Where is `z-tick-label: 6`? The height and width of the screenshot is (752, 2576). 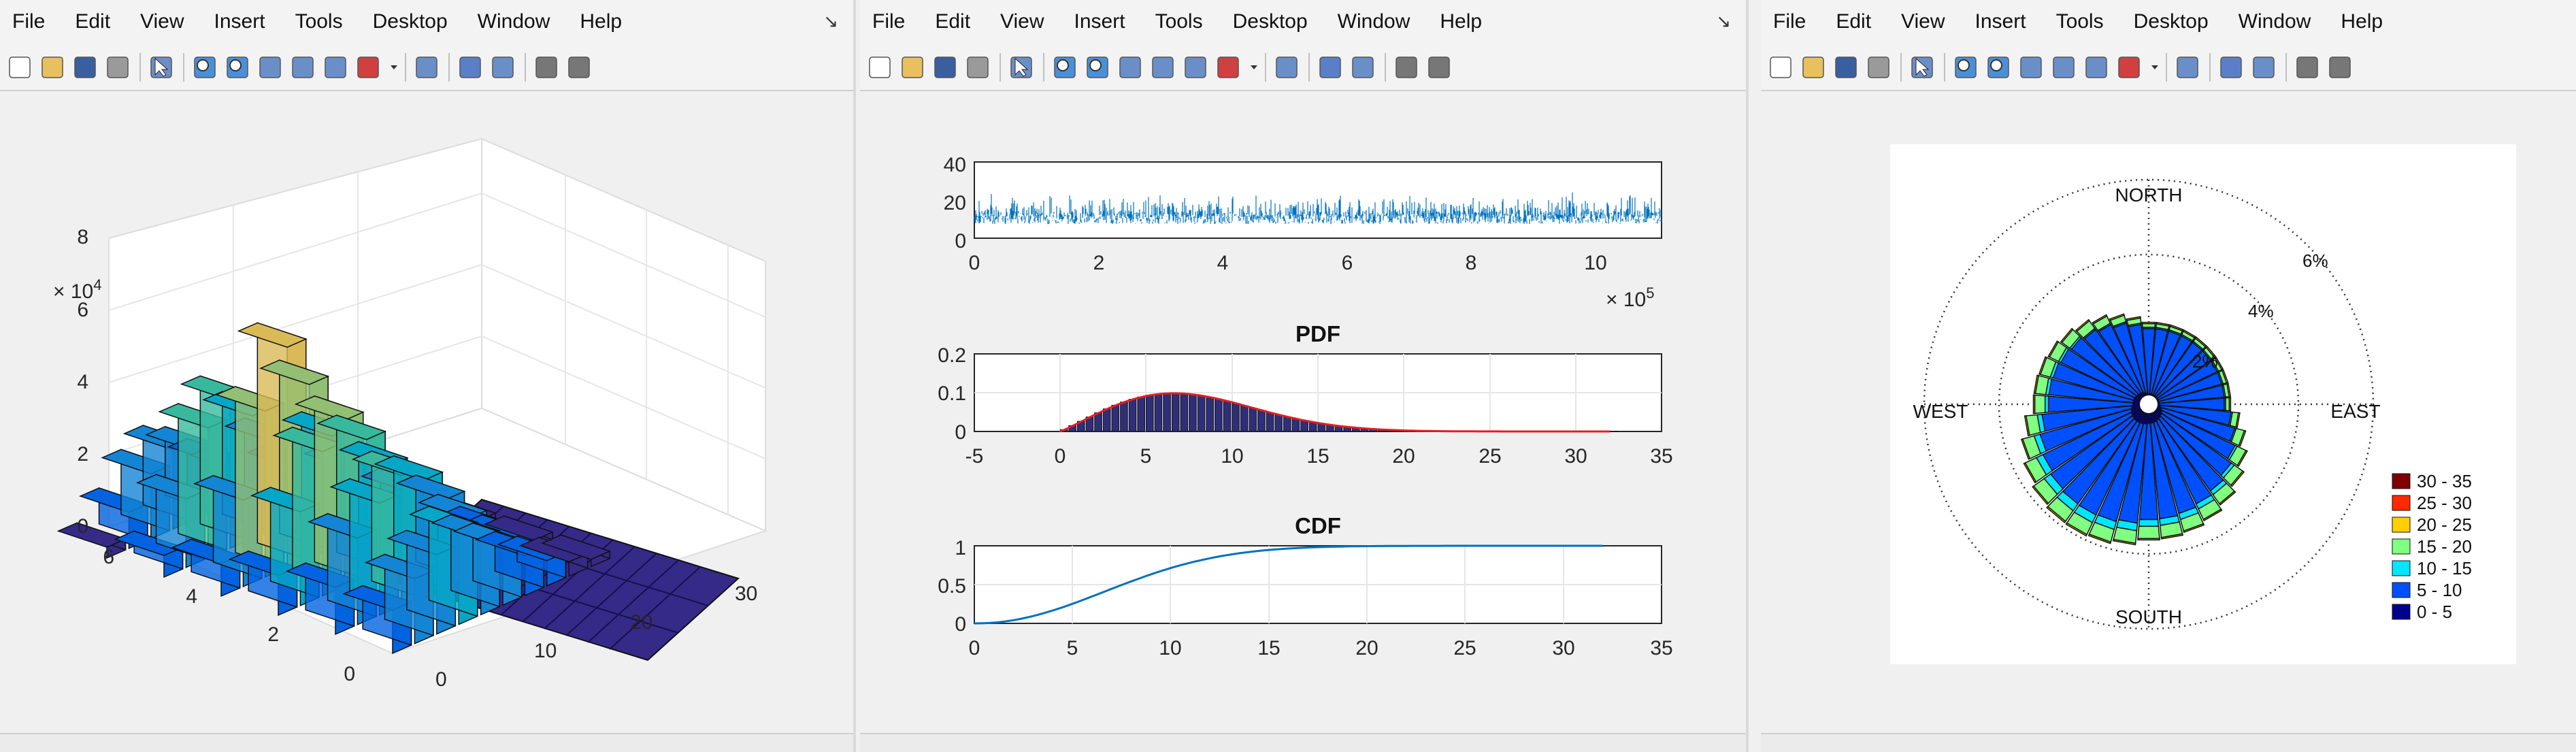 z-tick-label: 6 is located at coordinates (83, 310).